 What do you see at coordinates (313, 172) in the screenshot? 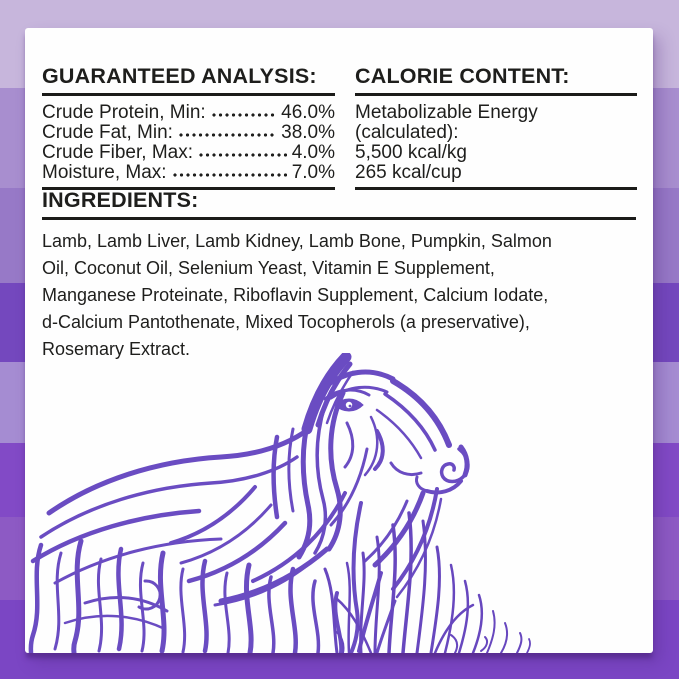
I see `analysis-value: 7.0%` at bounding box center [313, 172].